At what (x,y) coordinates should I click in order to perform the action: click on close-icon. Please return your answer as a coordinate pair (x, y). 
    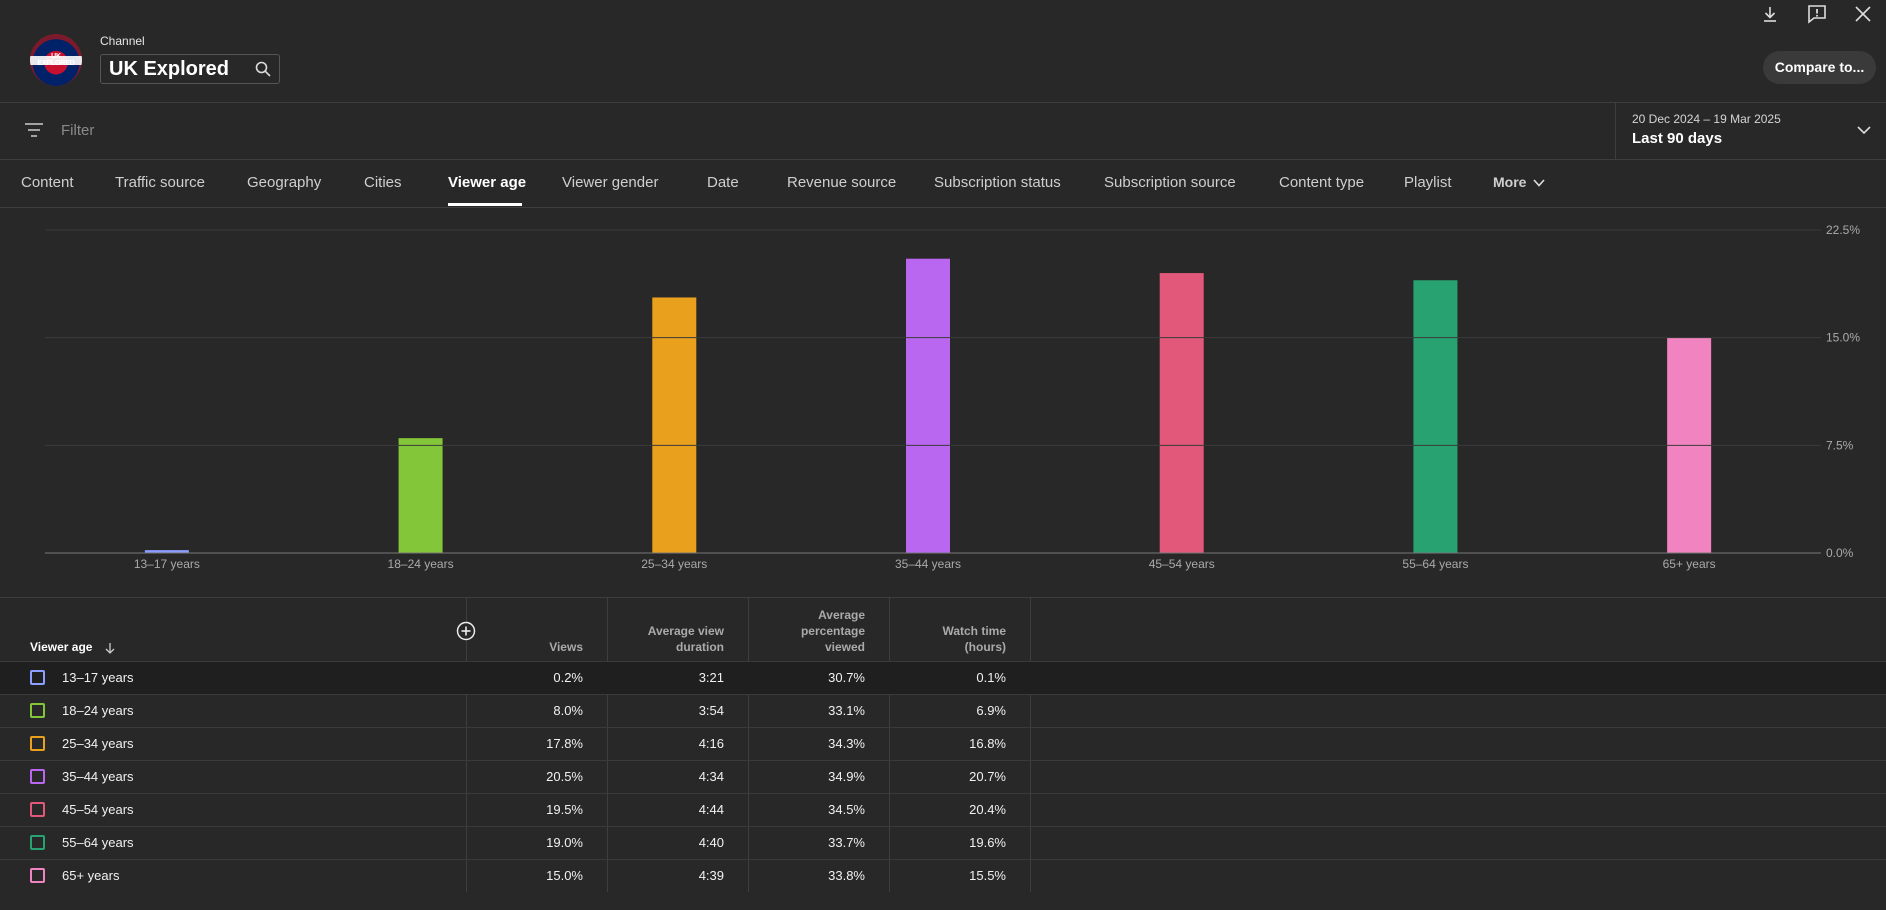
    Looking at the image, I should click on (1863, 14).